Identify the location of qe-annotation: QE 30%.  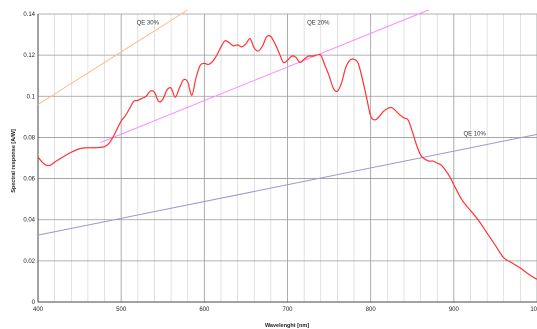
(148, 23).